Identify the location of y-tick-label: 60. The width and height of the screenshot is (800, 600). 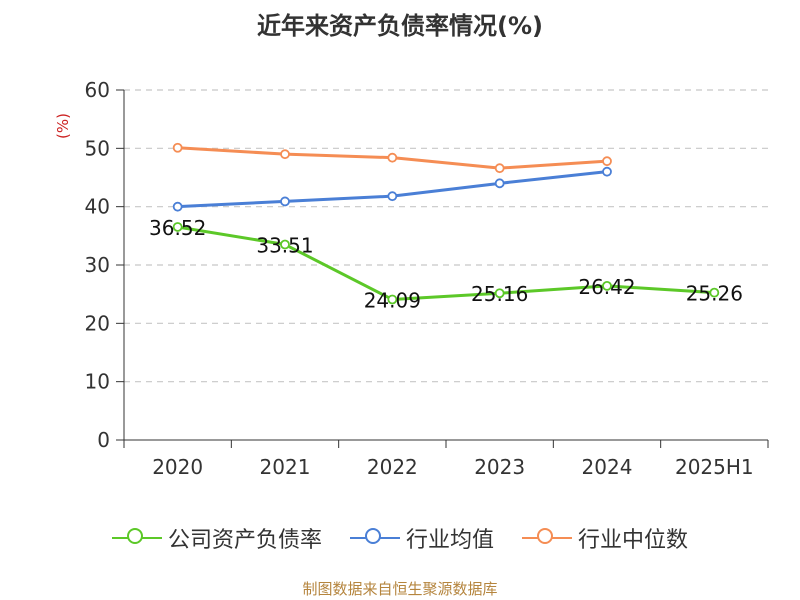
(97, 90).